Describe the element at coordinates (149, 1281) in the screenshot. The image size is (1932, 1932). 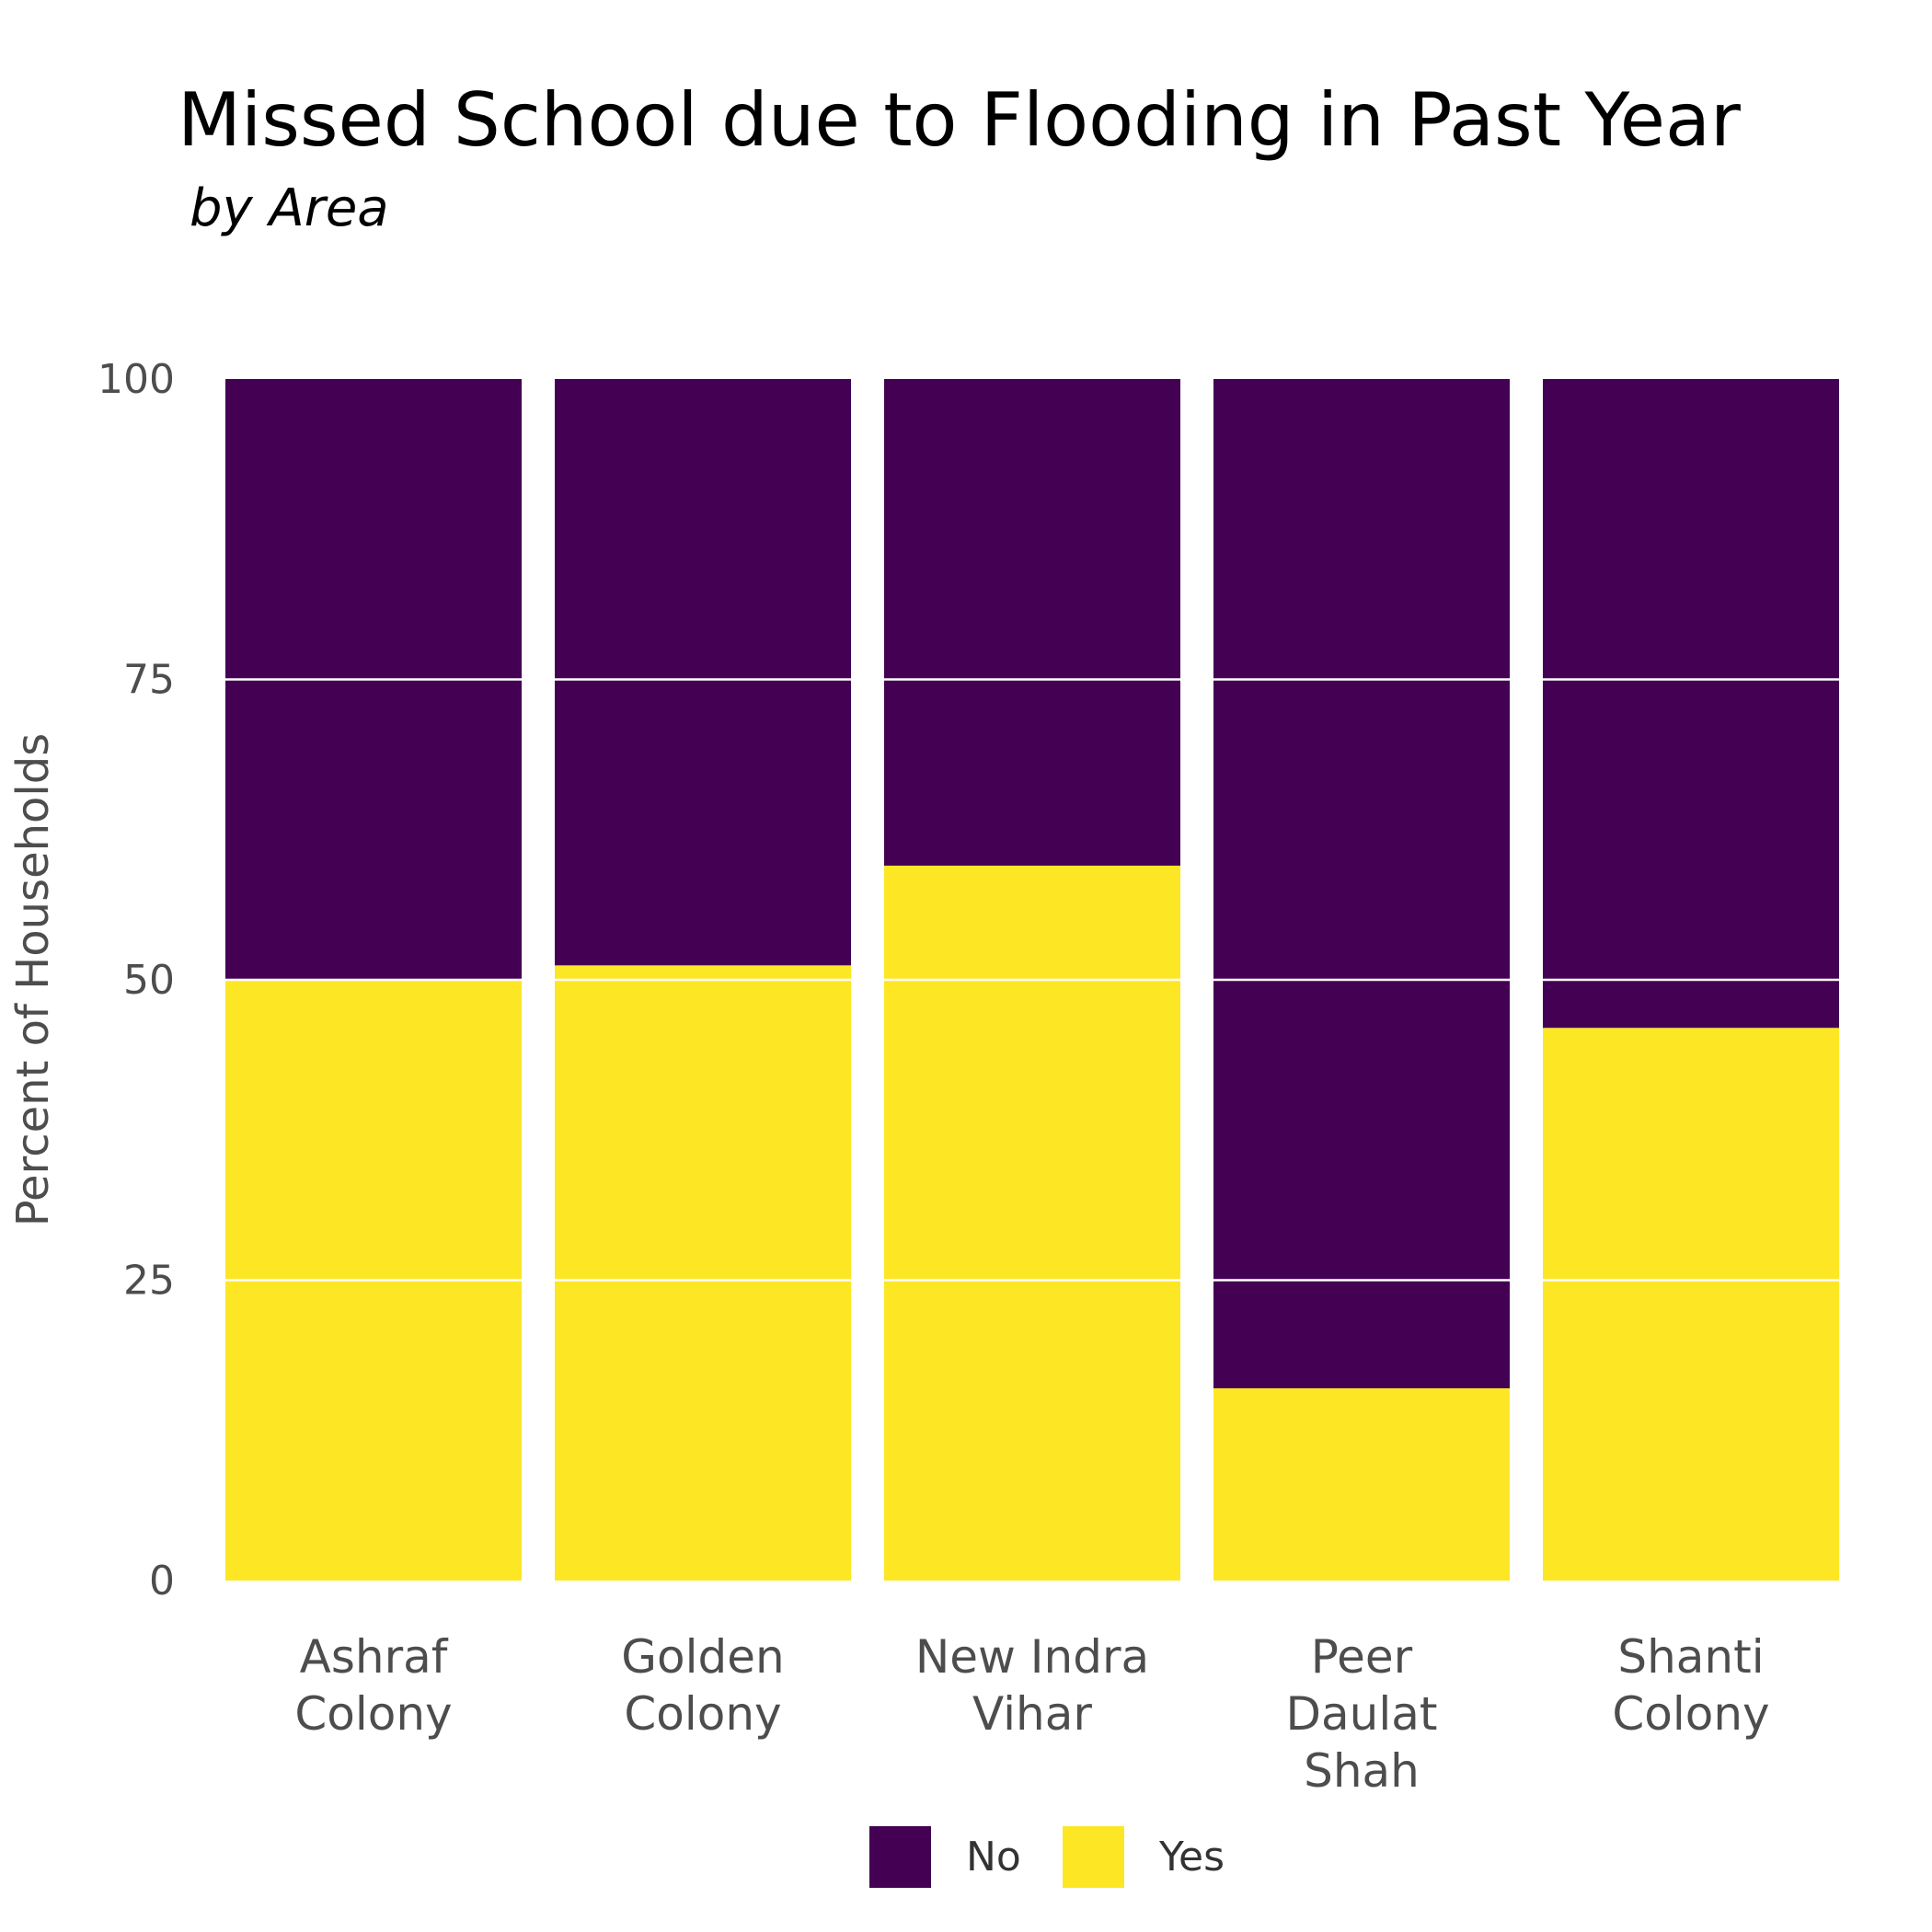
I see `y-tick-label: 25` at that location.